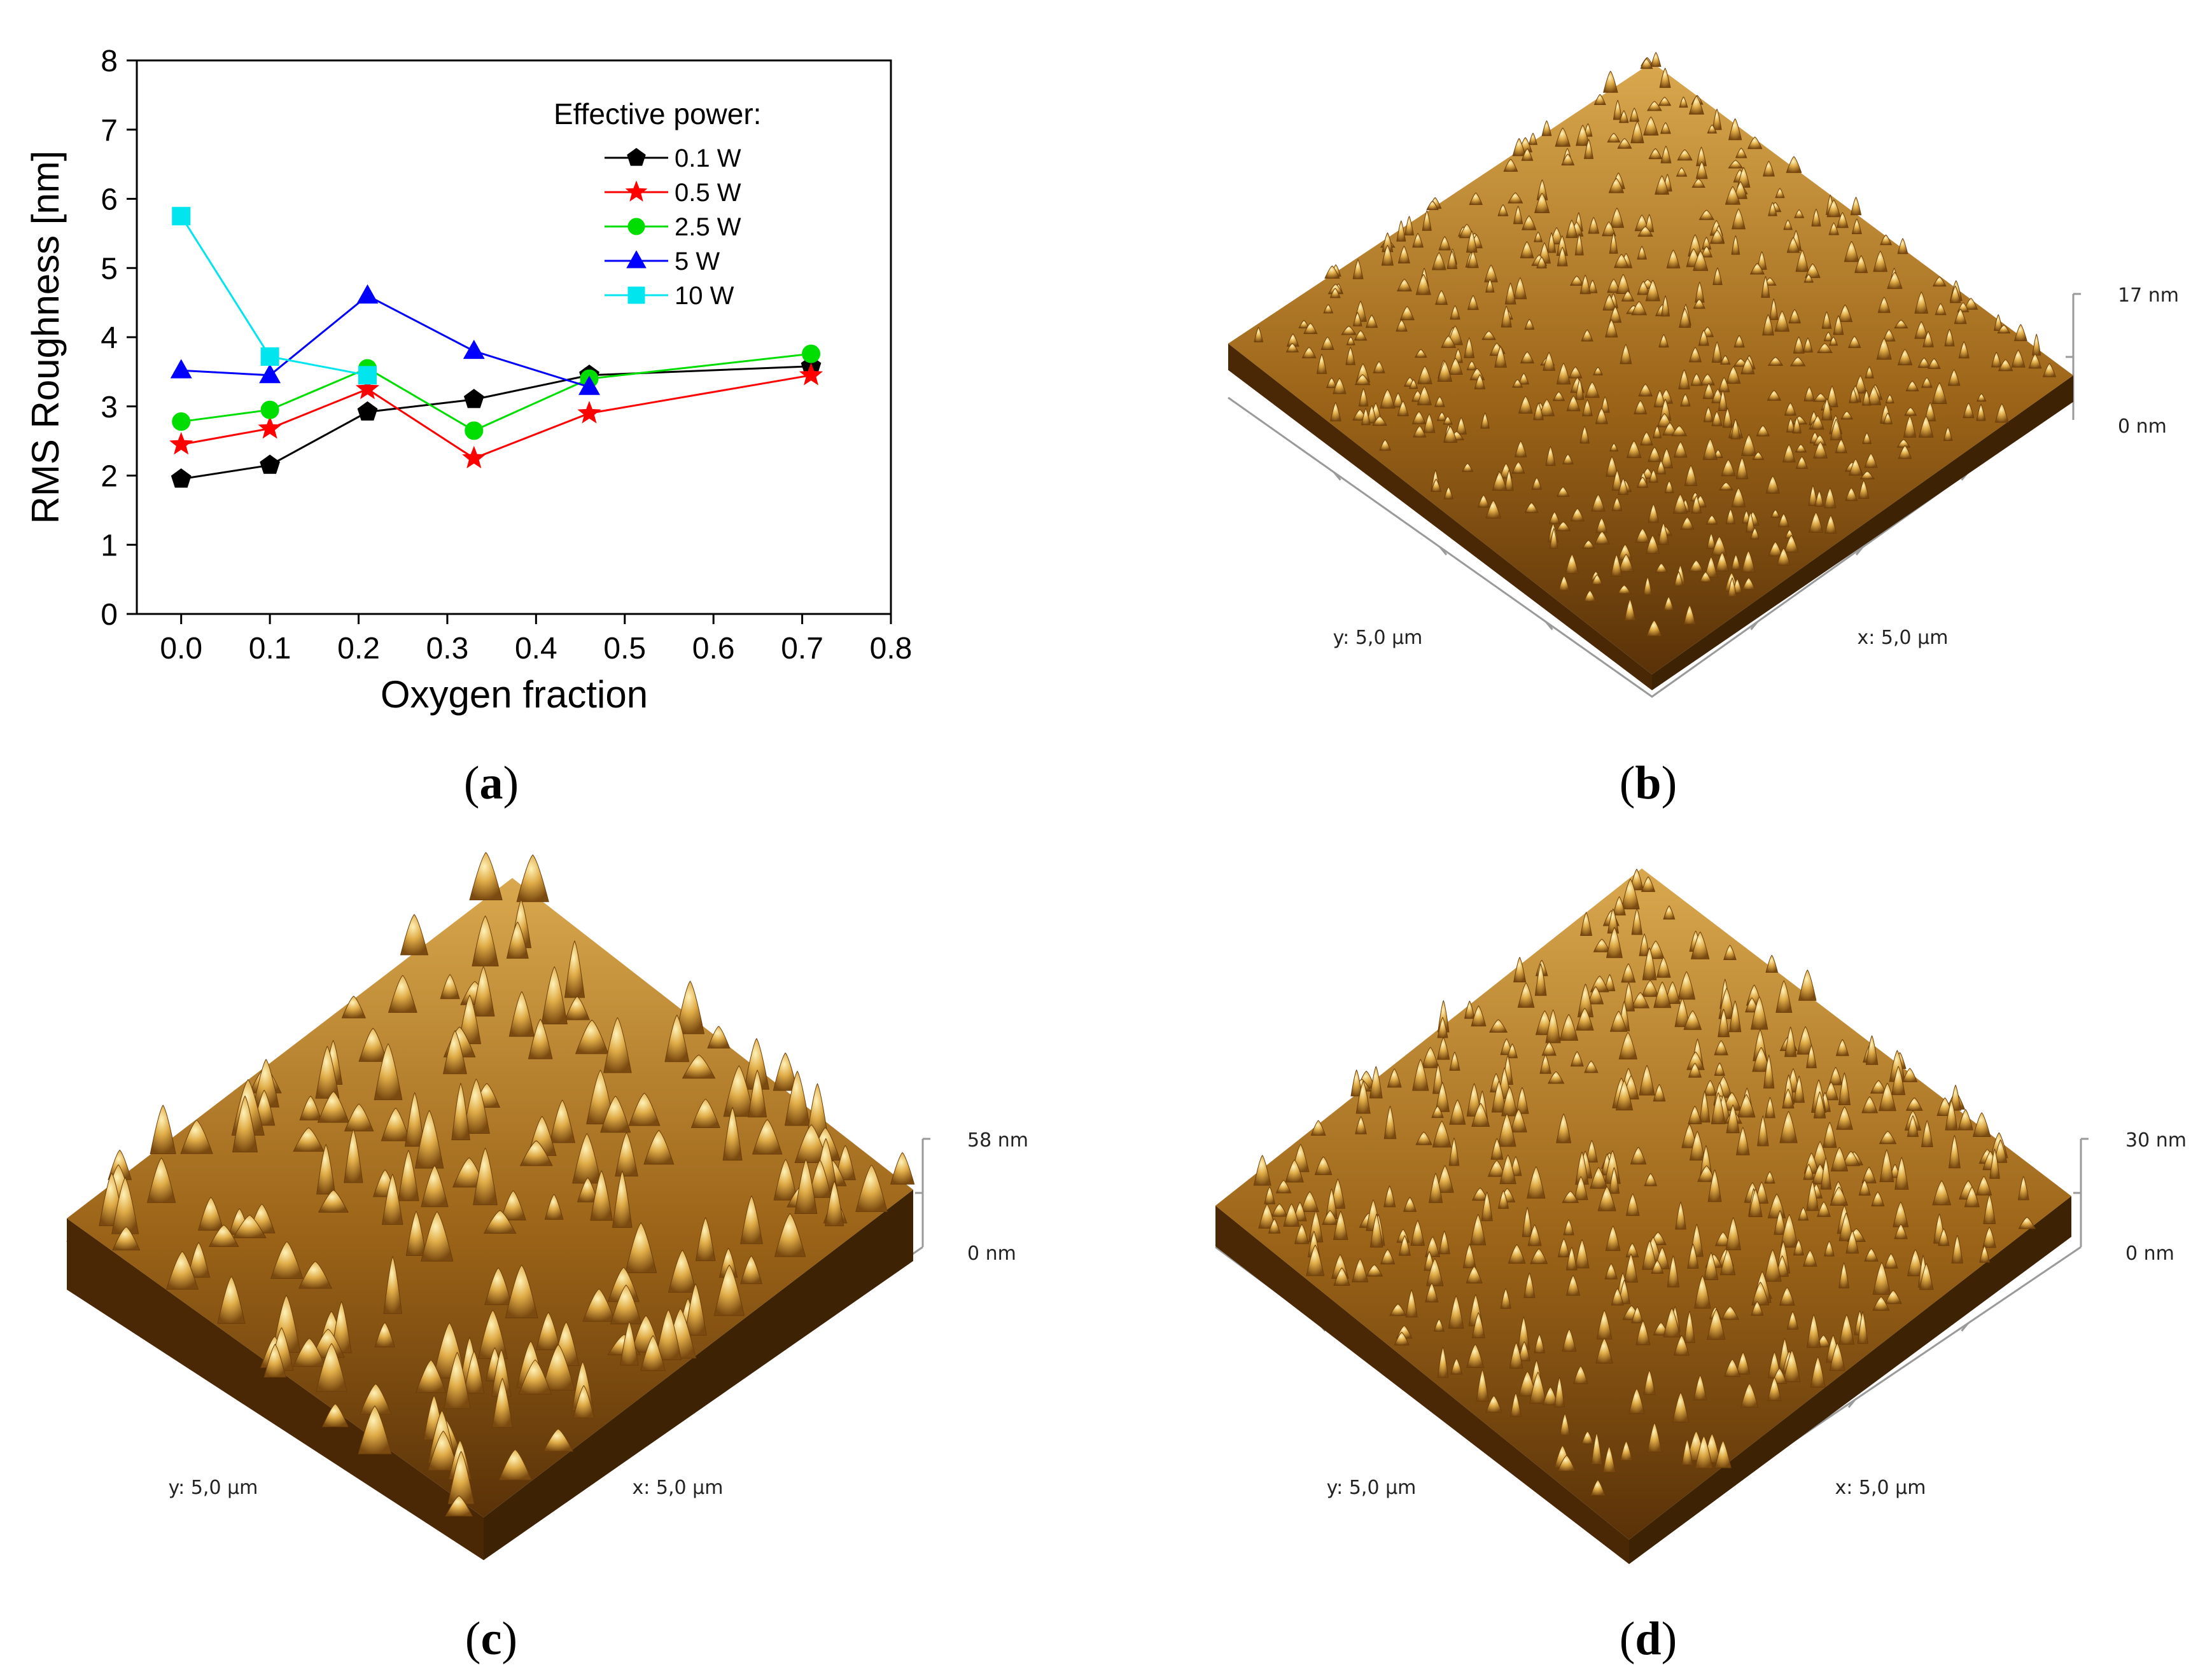 Image resolution: width=2212 pixels, height=1672 pixels. Describe the element at coordinates (624, 648) in the screenshot. I see `x-tick-label: 0.5` at that location.